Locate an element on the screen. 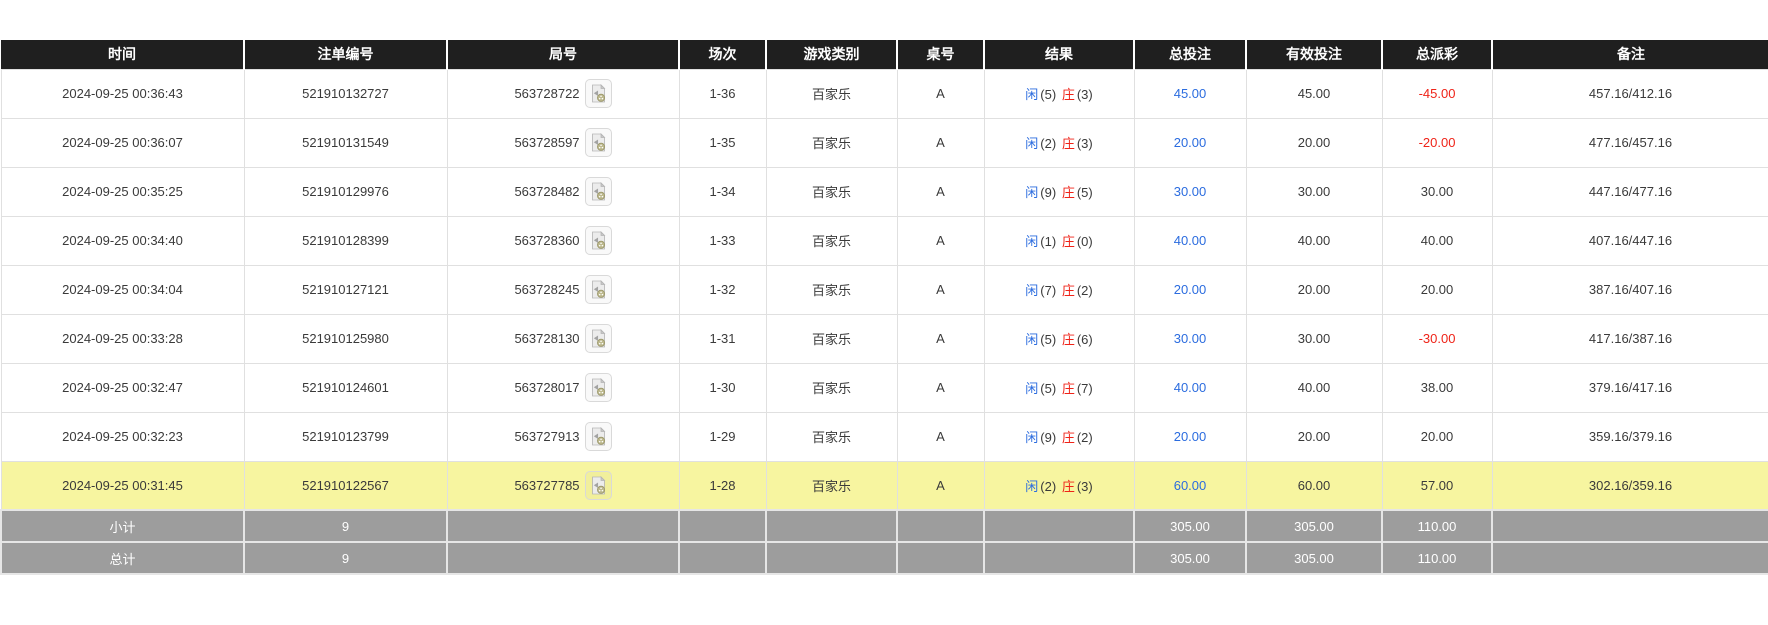 The height and width of the screenshot is (625, 1768). header-table-number: 桌号 is located at coordinates (941, 54).